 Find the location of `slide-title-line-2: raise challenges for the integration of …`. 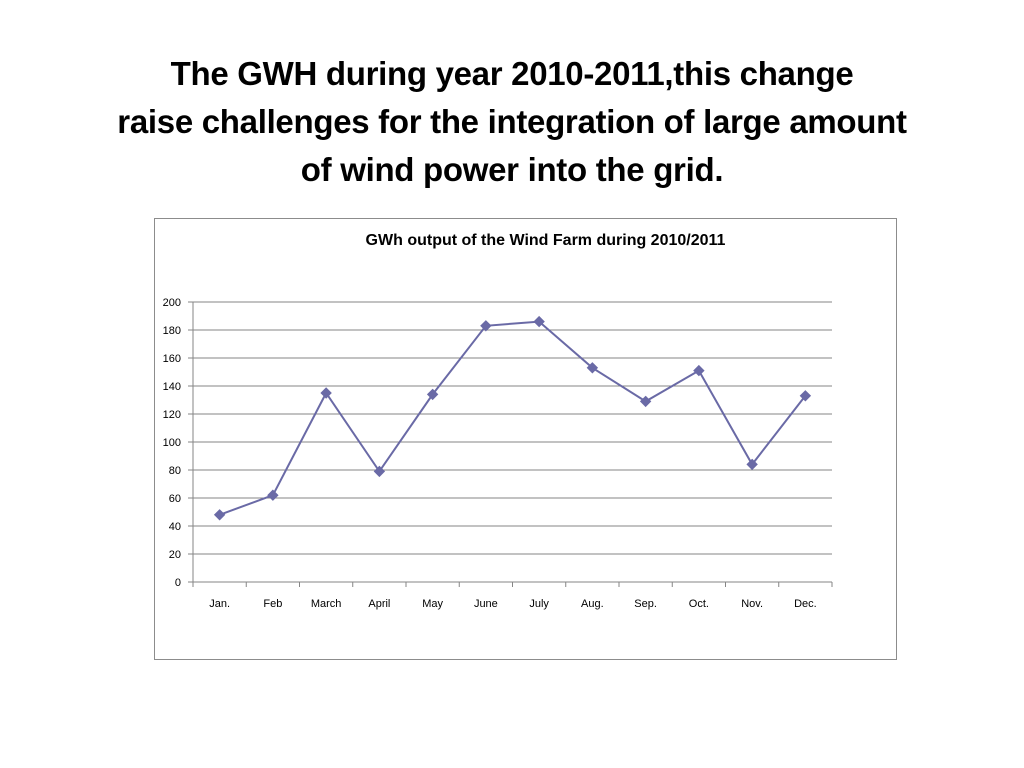

slide-title-line-2: raise challenges for the integration of … is located at coordinates (512, 121).